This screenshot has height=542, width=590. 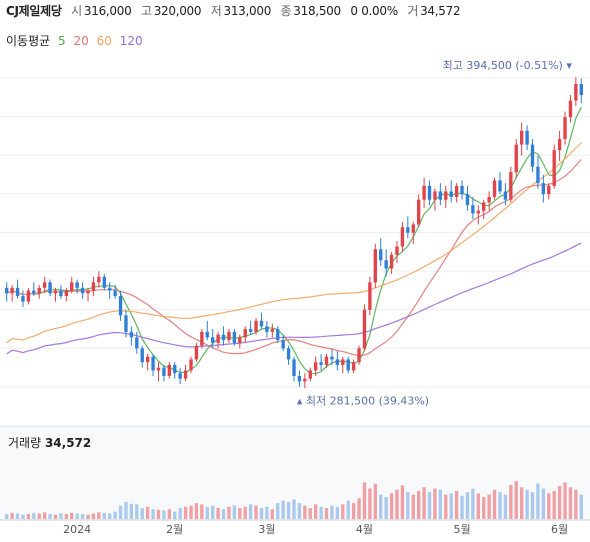 What do you see at coordinates (363, 400) in the screenshot?
I see `low-annotation: ▴ 최저 281,500 (39.43%)` at bounding box center [363, 400].